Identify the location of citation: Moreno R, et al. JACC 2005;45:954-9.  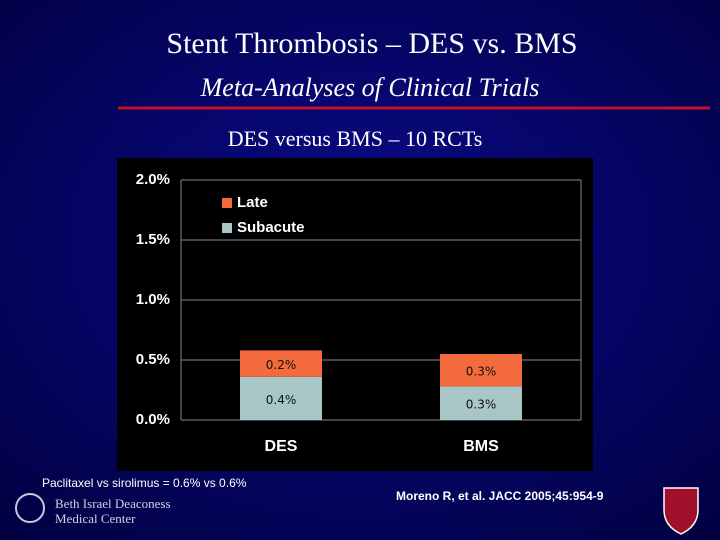
(500, 496).